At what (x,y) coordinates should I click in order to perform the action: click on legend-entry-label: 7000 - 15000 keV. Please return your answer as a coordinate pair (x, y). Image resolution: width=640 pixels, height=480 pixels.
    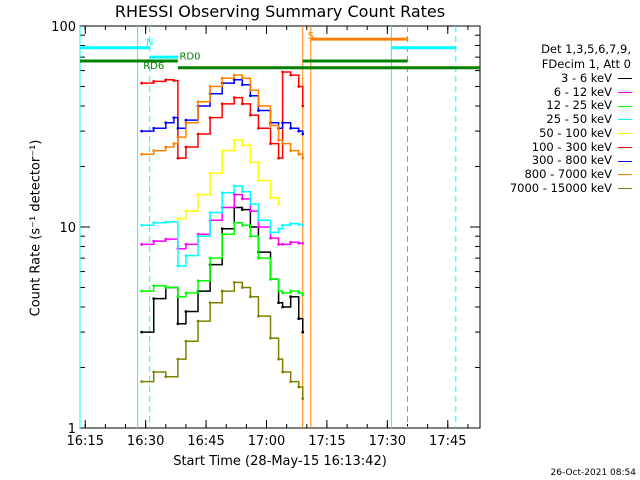
    Looking at the image, I should click on (560, 187).